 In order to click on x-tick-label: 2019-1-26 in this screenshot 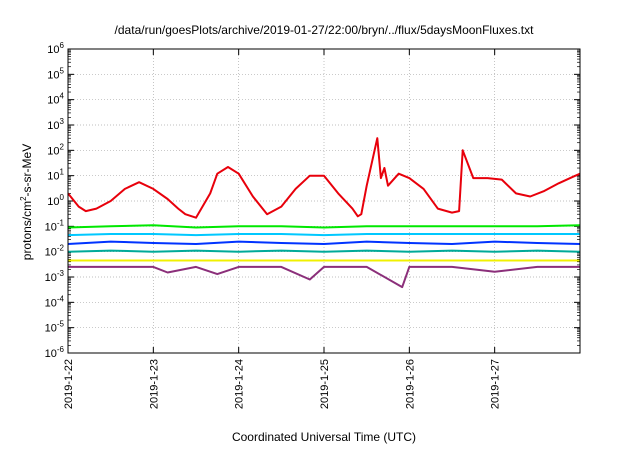, I will do `click(410, 384)`.